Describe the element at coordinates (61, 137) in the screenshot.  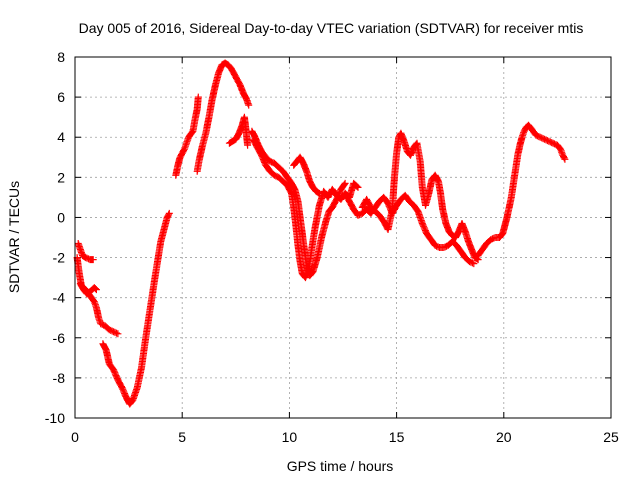
I see `y-tick-label: 4` at that location.